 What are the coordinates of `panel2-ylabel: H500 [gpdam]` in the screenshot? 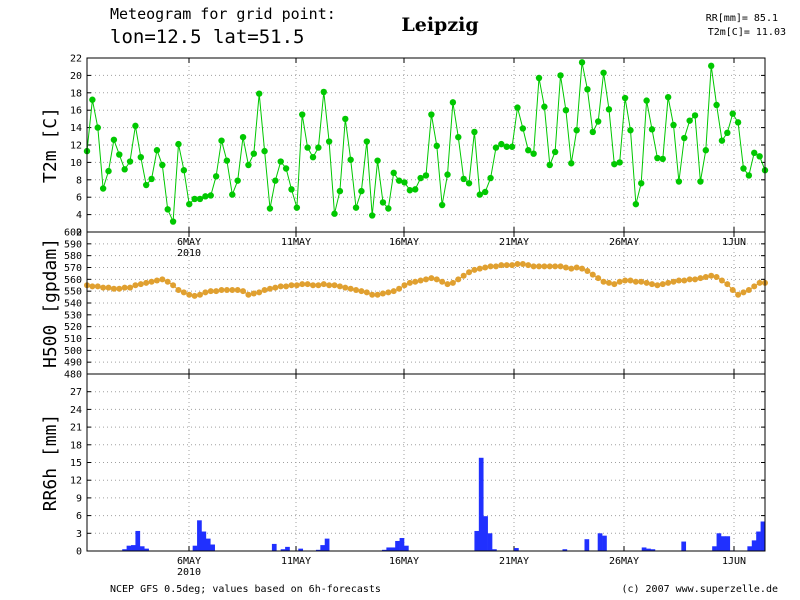 It's located at (50, 303).